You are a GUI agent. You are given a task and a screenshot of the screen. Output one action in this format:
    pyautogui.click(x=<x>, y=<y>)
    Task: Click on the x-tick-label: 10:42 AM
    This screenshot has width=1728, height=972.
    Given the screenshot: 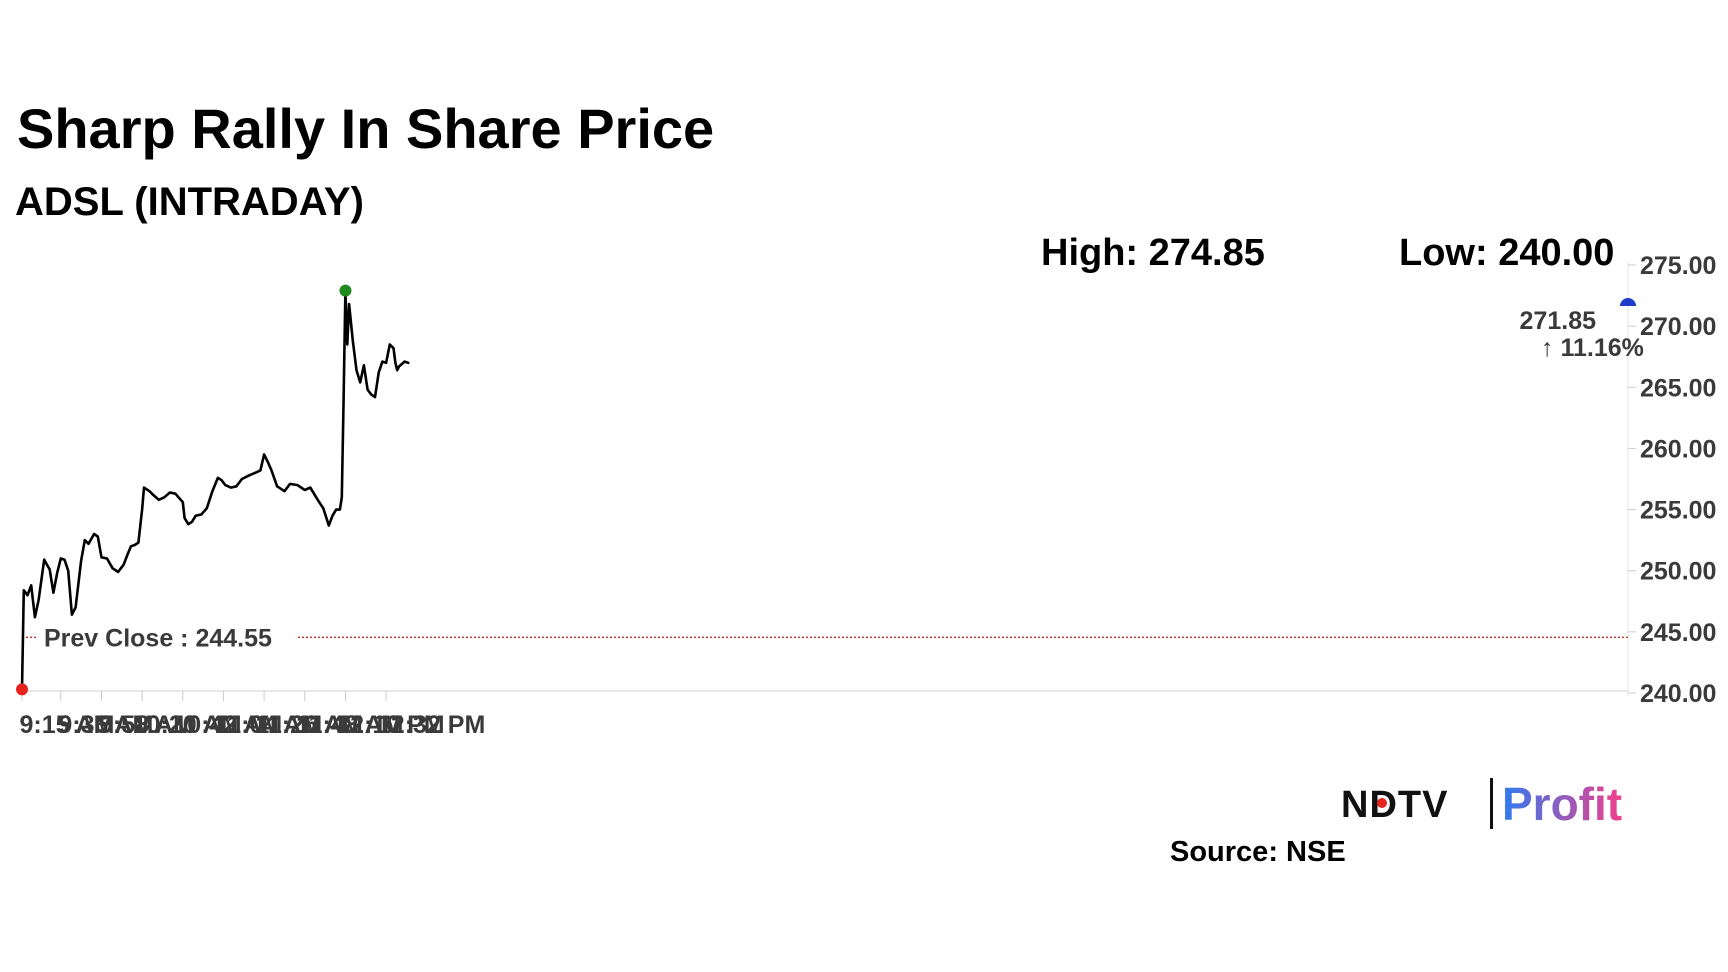 What is the action you would take?
    pyautogui.click(x=227, y=725)
    